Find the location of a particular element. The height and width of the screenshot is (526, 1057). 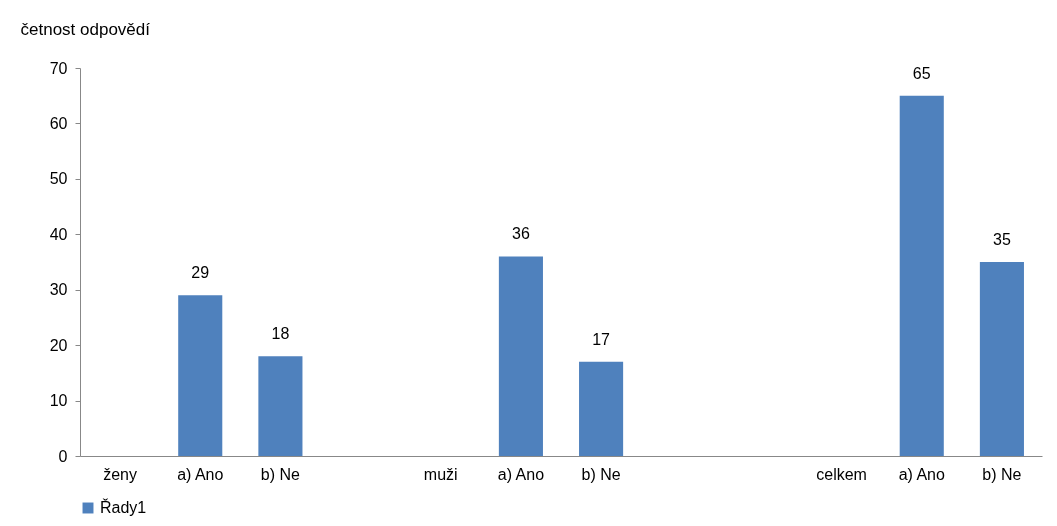

x-tick-label: muži is located at coordinates (440, 474).